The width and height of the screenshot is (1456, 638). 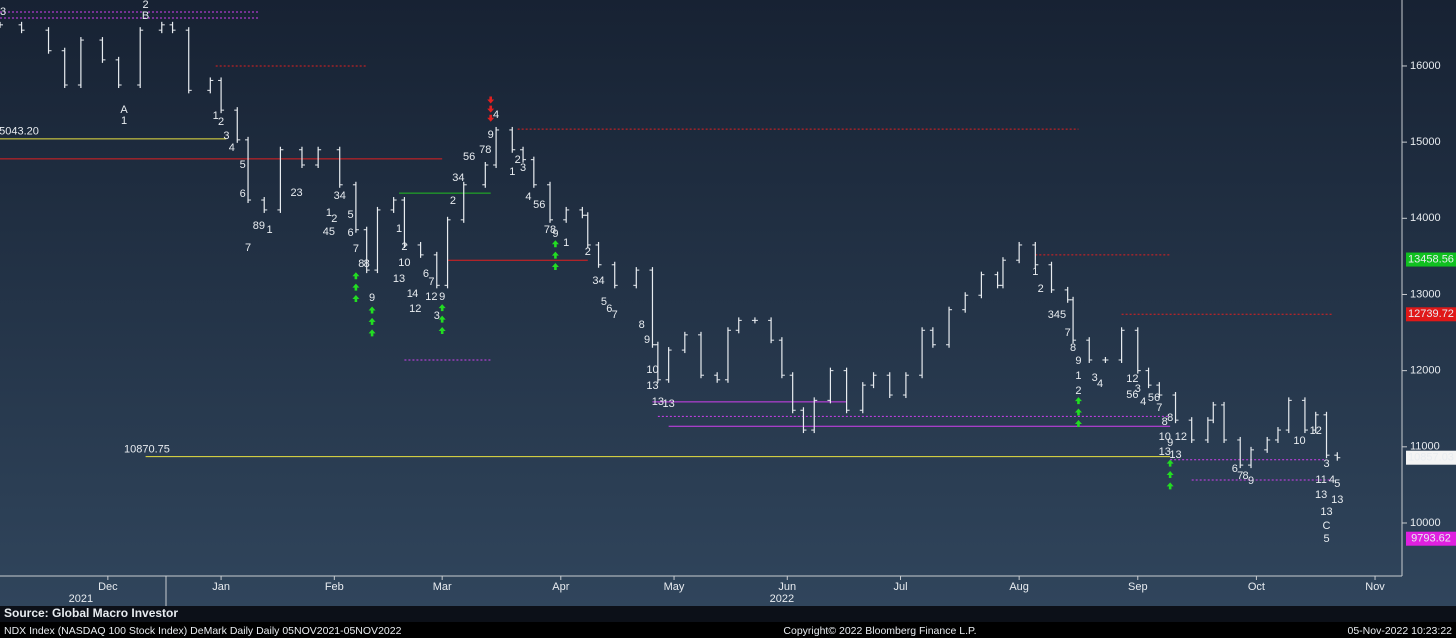 I want to click on y-tick-label: 12000, so click(x=1425, y=371).